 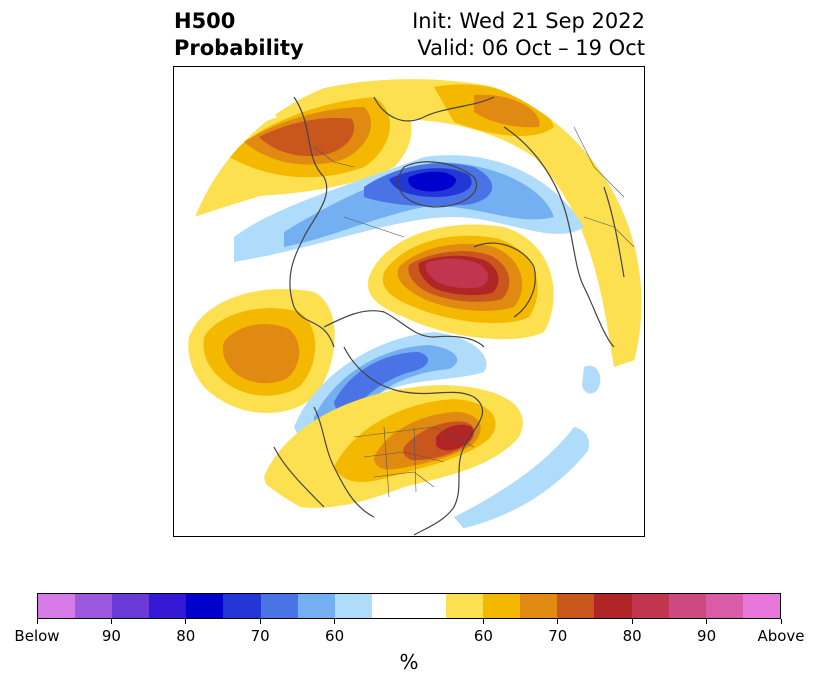 I want to click on title-variable: H500, so click(x=205, y=21).